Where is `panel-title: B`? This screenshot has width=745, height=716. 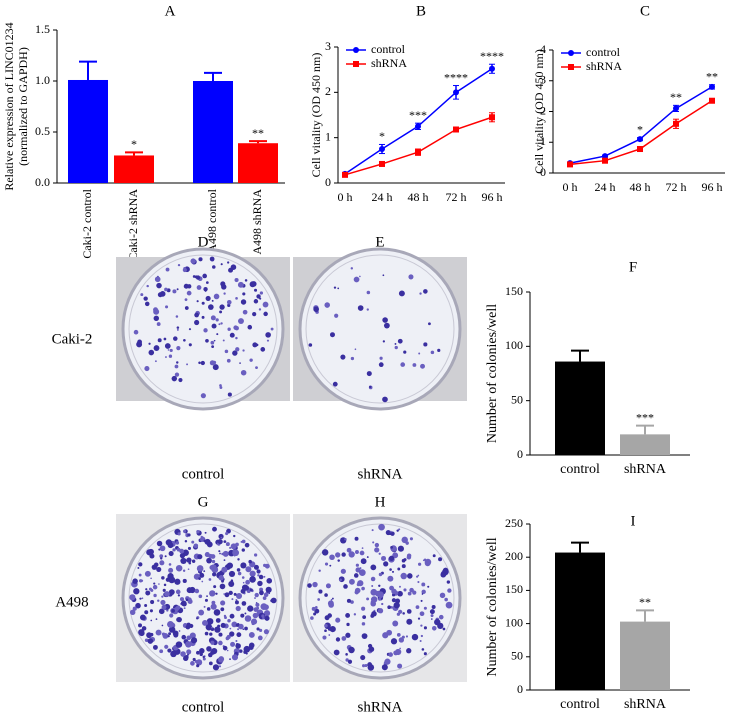 panel-title: B is located at coordinates (421, 11).